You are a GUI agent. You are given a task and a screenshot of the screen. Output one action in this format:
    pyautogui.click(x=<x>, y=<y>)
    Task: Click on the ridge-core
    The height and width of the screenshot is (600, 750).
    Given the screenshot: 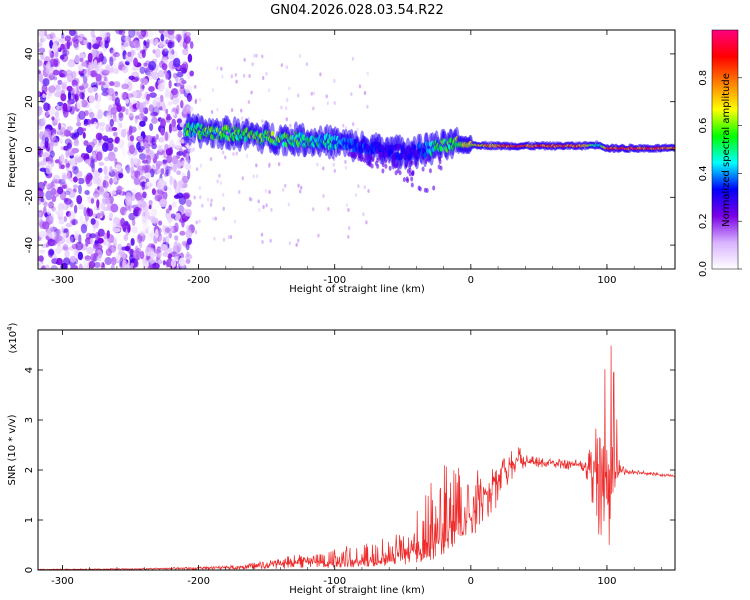 What is the action you would take?
    pyautogui.click(x=303, y=137)
    